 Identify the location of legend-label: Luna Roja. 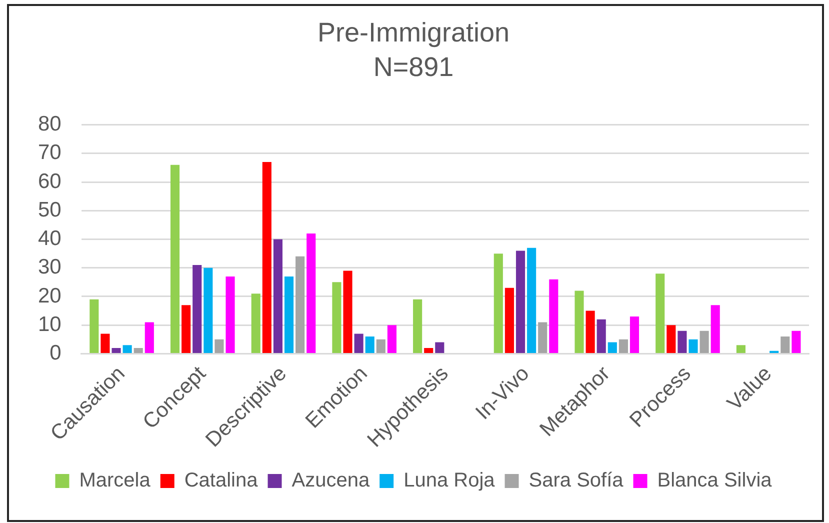
(450, 481).